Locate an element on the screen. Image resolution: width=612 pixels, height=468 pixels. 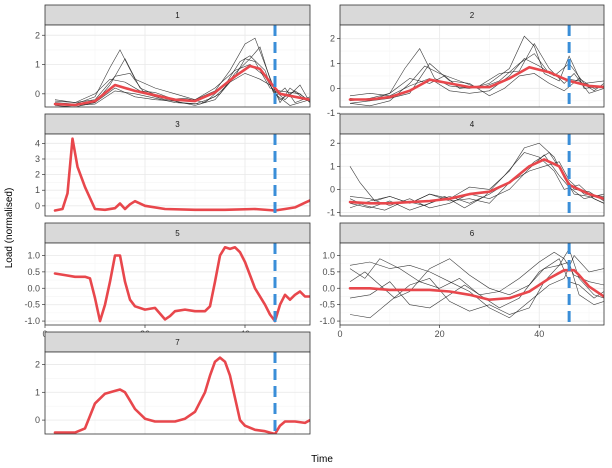
facet-4: 4 -1 0 1 2 is located at coordinates (466, 165).